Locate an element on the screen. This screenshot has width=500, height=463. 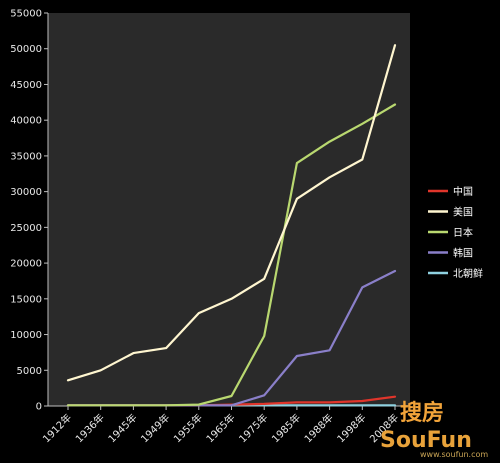
legend-label: 美国 is located at coordinates (463, 211).